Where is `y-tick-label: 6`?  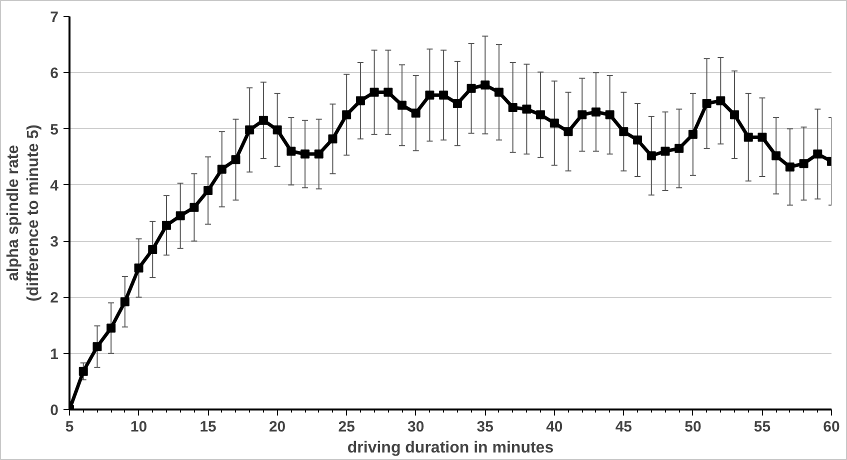 y-tick-label: 6 is located at coordinates (54, 73).